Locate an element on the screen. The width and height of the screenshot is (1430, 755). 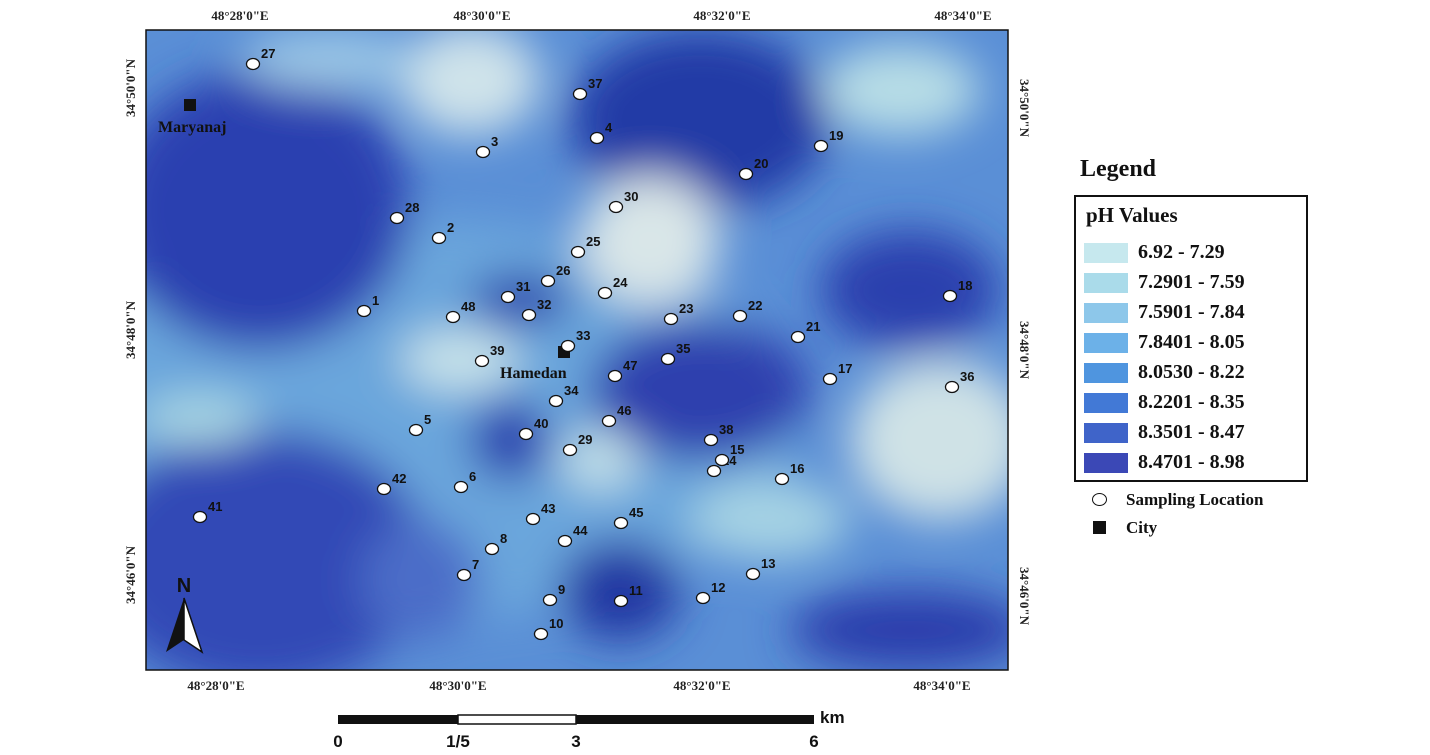
sampling-point: 31 is located at coordinates (515, 291).